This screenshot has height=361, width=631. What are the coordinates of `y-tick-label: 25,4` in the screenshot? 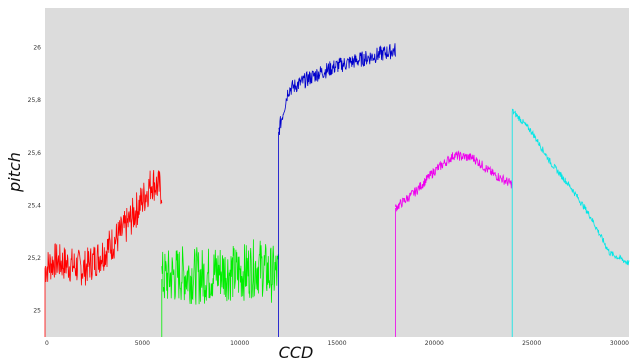 It's located at (35, 205).